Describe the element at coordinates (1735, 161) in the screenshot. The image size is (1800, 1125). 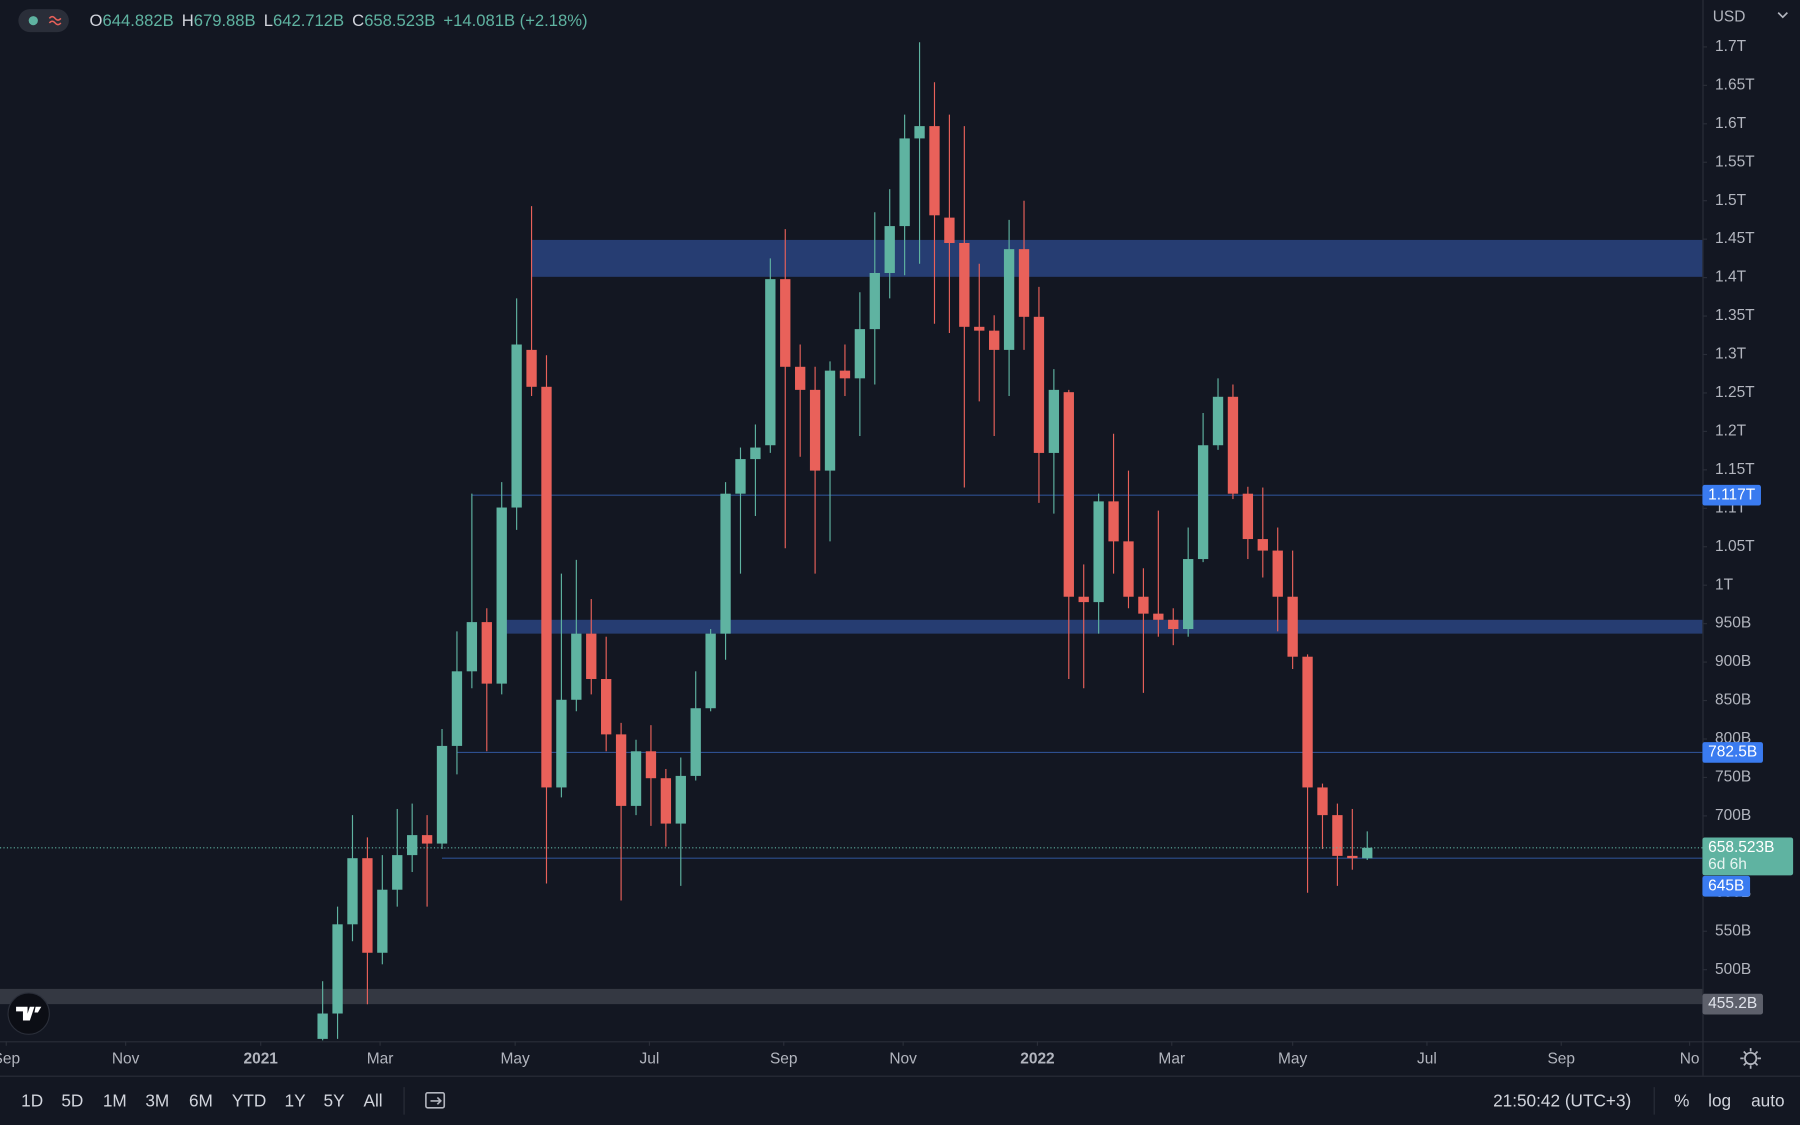
I see `y-tick-label: 1.55T` at that location.